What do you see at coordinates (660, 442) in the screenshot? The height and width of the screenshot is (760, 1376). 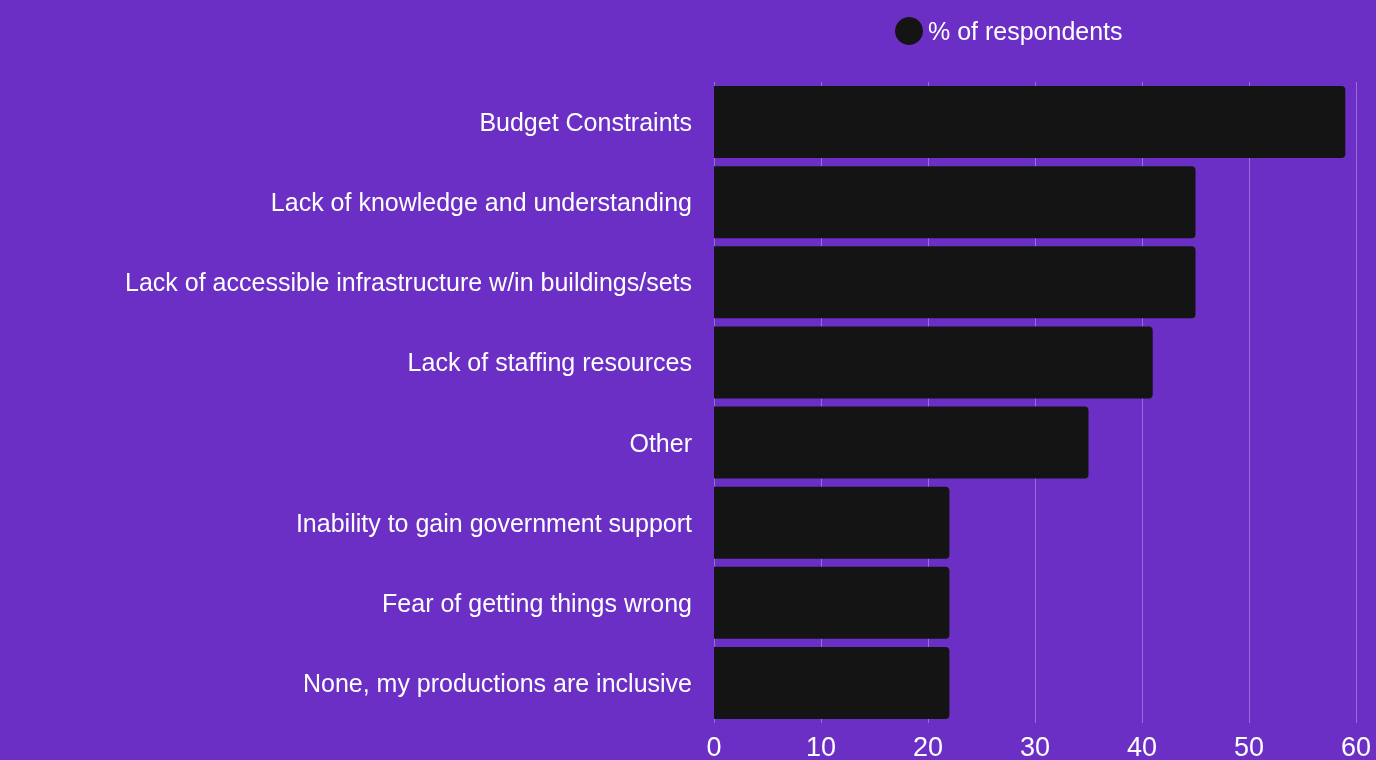 I see `y-tick-label: Other` at bounding box center [660, 442].